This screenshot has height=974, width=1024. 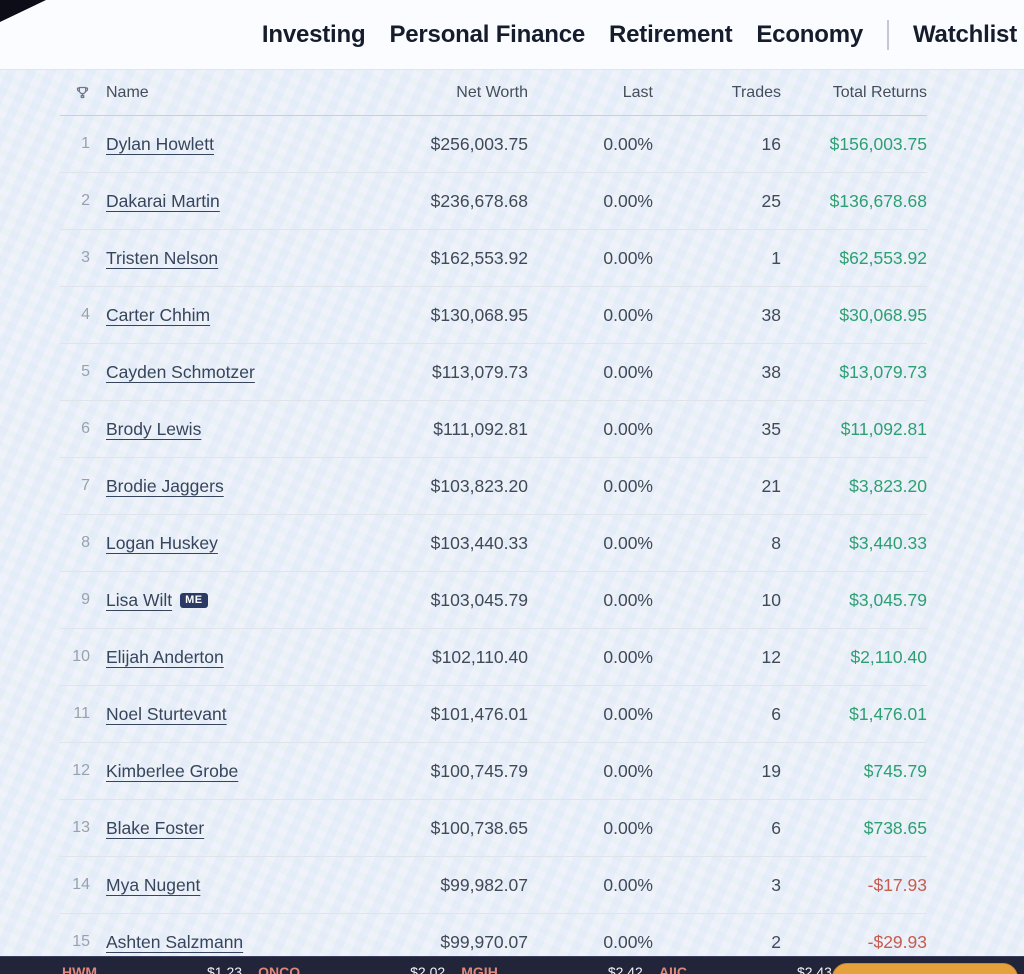 I want to click on total-returns-value: $62,553.92, so click(x=883, y=257).